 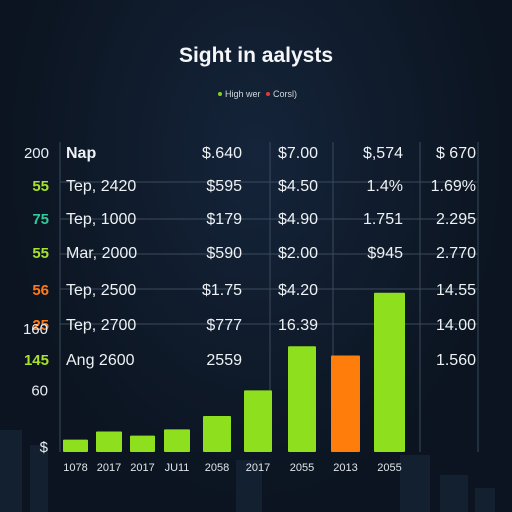 What do you see at coordinates (456, 253) in the screenshot?
I see `table-cell-3-4: 2.770` at bounding box center [456, 253].